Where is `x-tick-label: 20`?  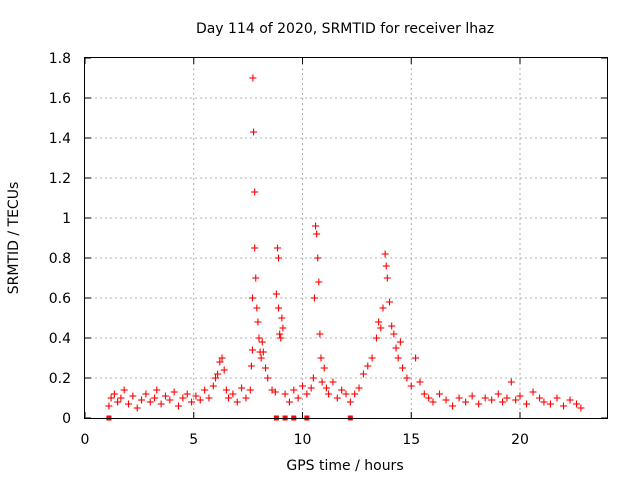 x-tick-label: 20 is located at coordinates (520, 440).